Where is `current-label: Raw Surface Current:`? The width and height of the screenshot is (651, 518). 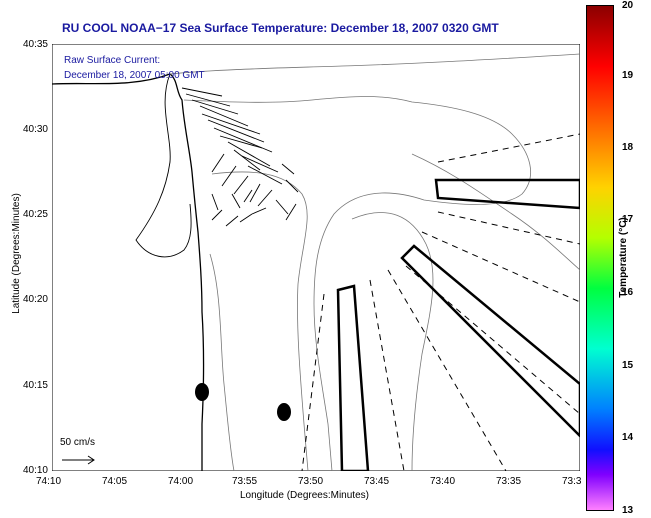
current-label: Raw Surface Current: is located at coordinates (112, 60).